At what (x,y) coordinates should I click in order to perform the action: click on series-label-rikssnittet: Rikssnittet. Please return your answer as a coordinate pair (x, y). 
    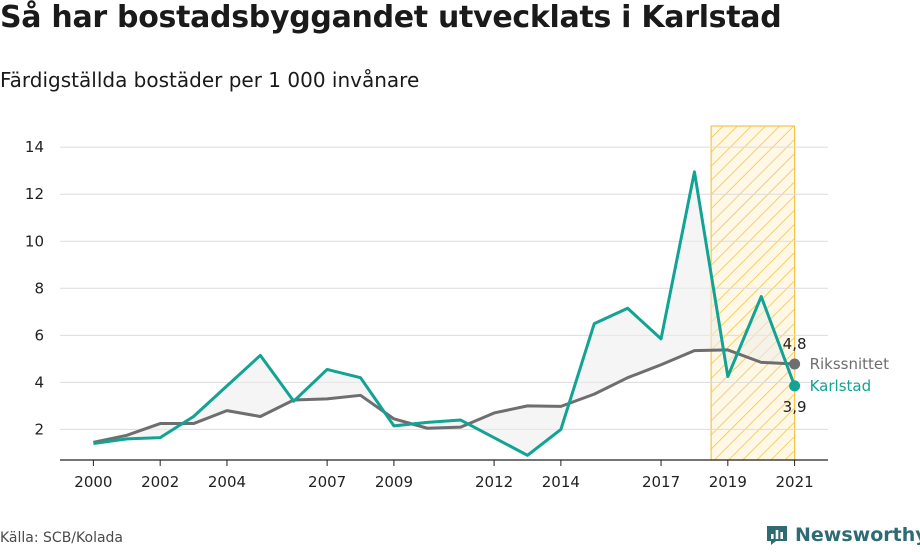
    Looking at the image, I should click on (850, 364).